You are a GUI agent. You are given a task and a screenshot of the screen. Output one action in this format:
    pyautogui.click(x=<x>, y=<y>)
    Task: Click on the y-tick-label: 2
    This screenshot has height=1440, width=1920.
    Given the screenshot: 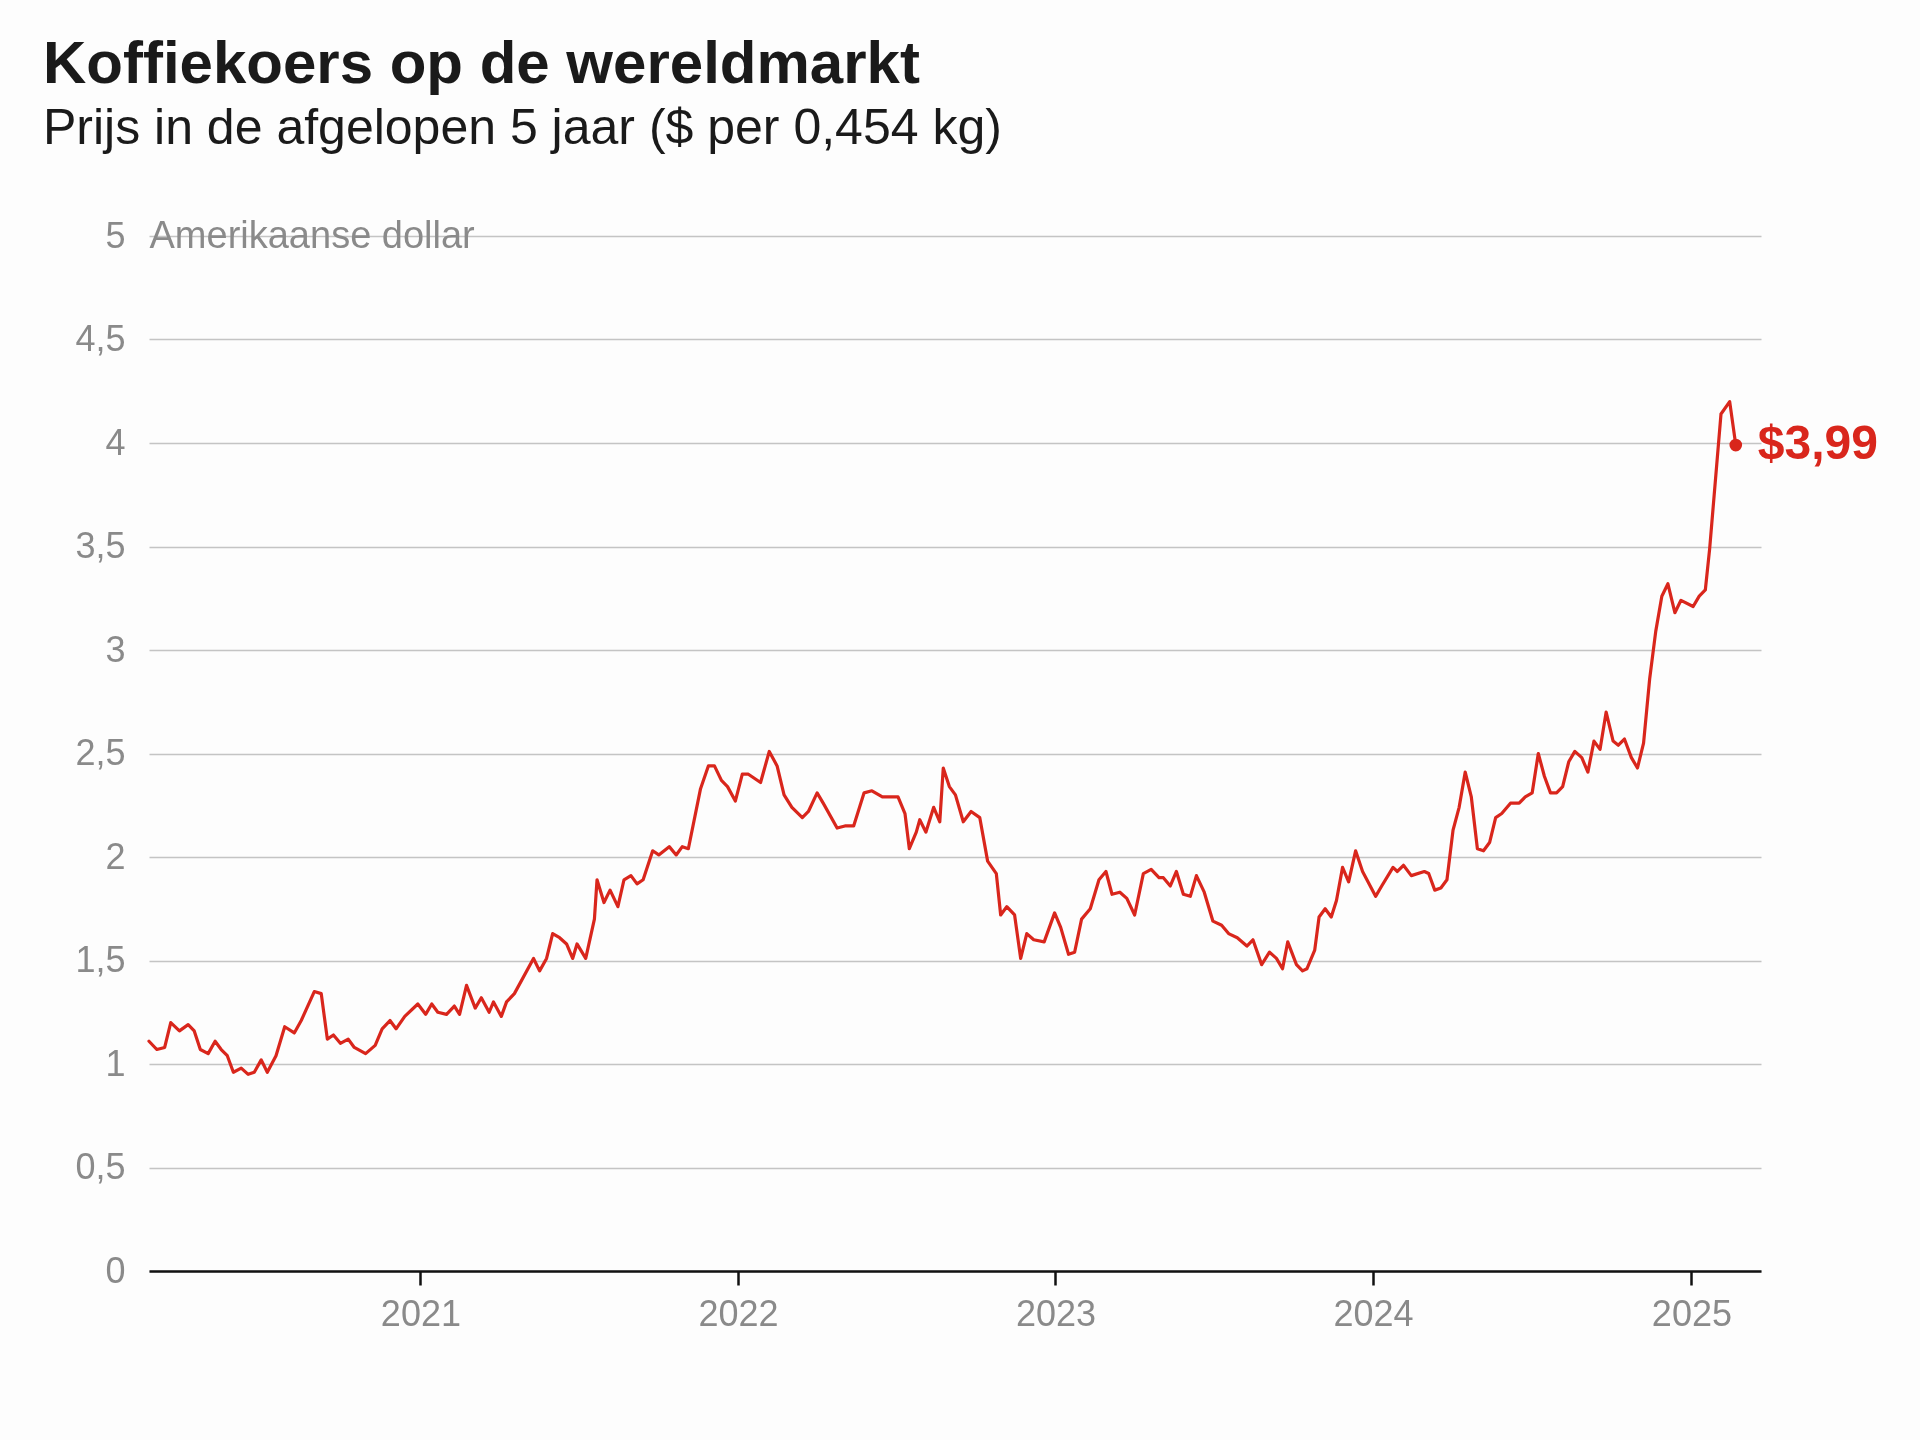 What is the action you would take?
    pyautogui.click(x=115, y=856)
    